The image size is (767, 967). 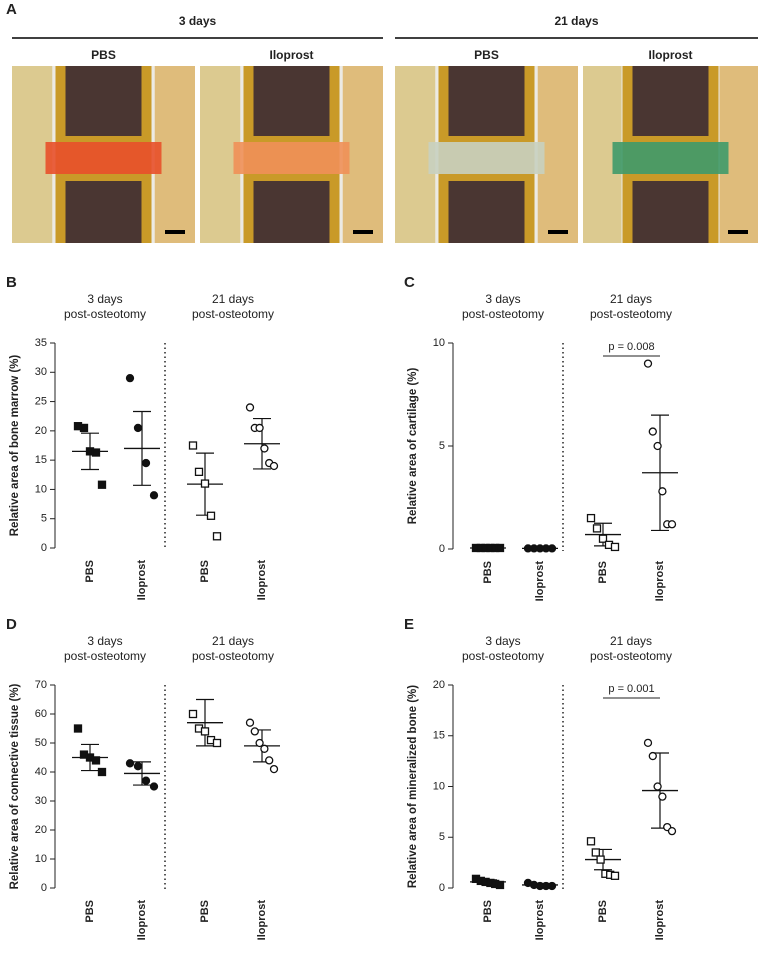 I want to click on panel-letter: D, so click(x=11, y=624).